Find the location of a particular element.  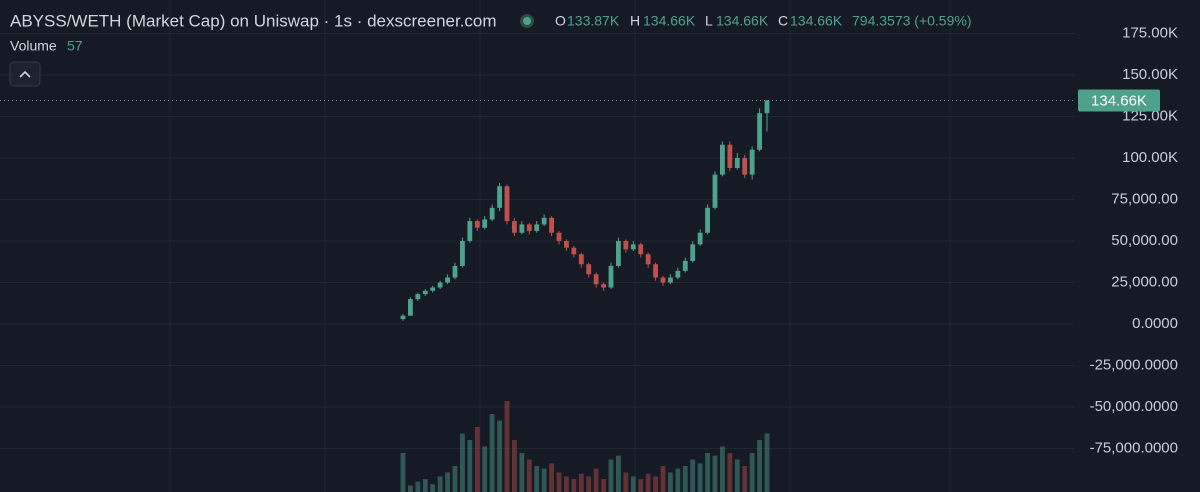

y-tick-label: -75,000.0000 is located at coordinates (1134, 447).